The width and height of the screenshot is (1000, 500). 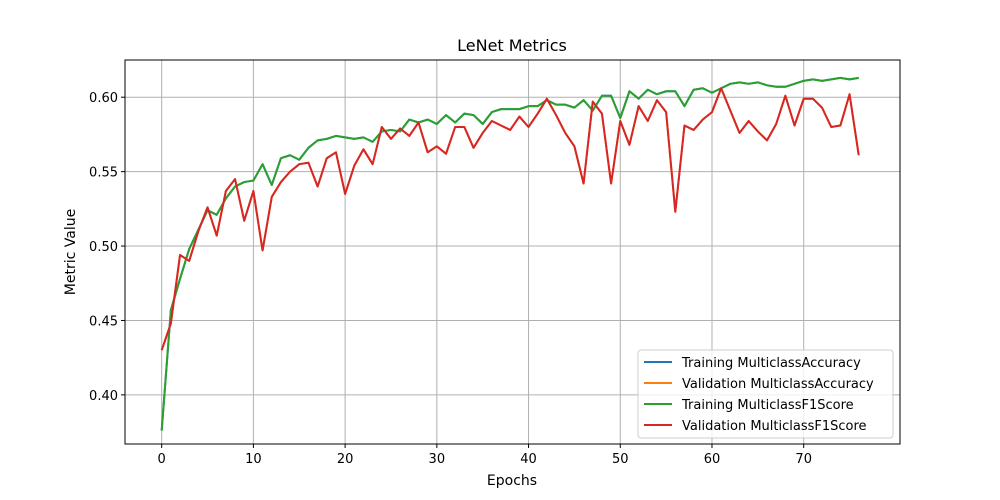 What do you see at coordinates (162, 459) in the screenshot?
I see `x-tick-label: 0` at bounding box center [162, 459].